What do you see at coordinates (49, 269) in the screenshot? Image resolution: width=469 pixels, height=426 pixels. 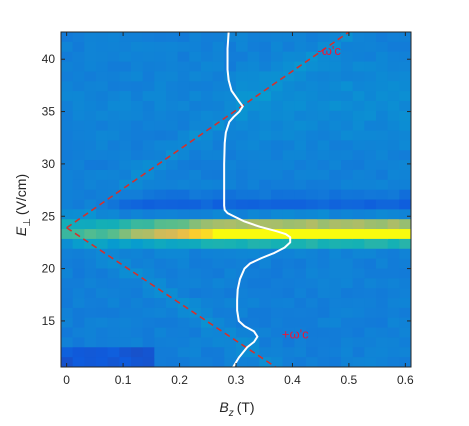 I see `y-tick-label: 20` at bounding box center [49, 269].